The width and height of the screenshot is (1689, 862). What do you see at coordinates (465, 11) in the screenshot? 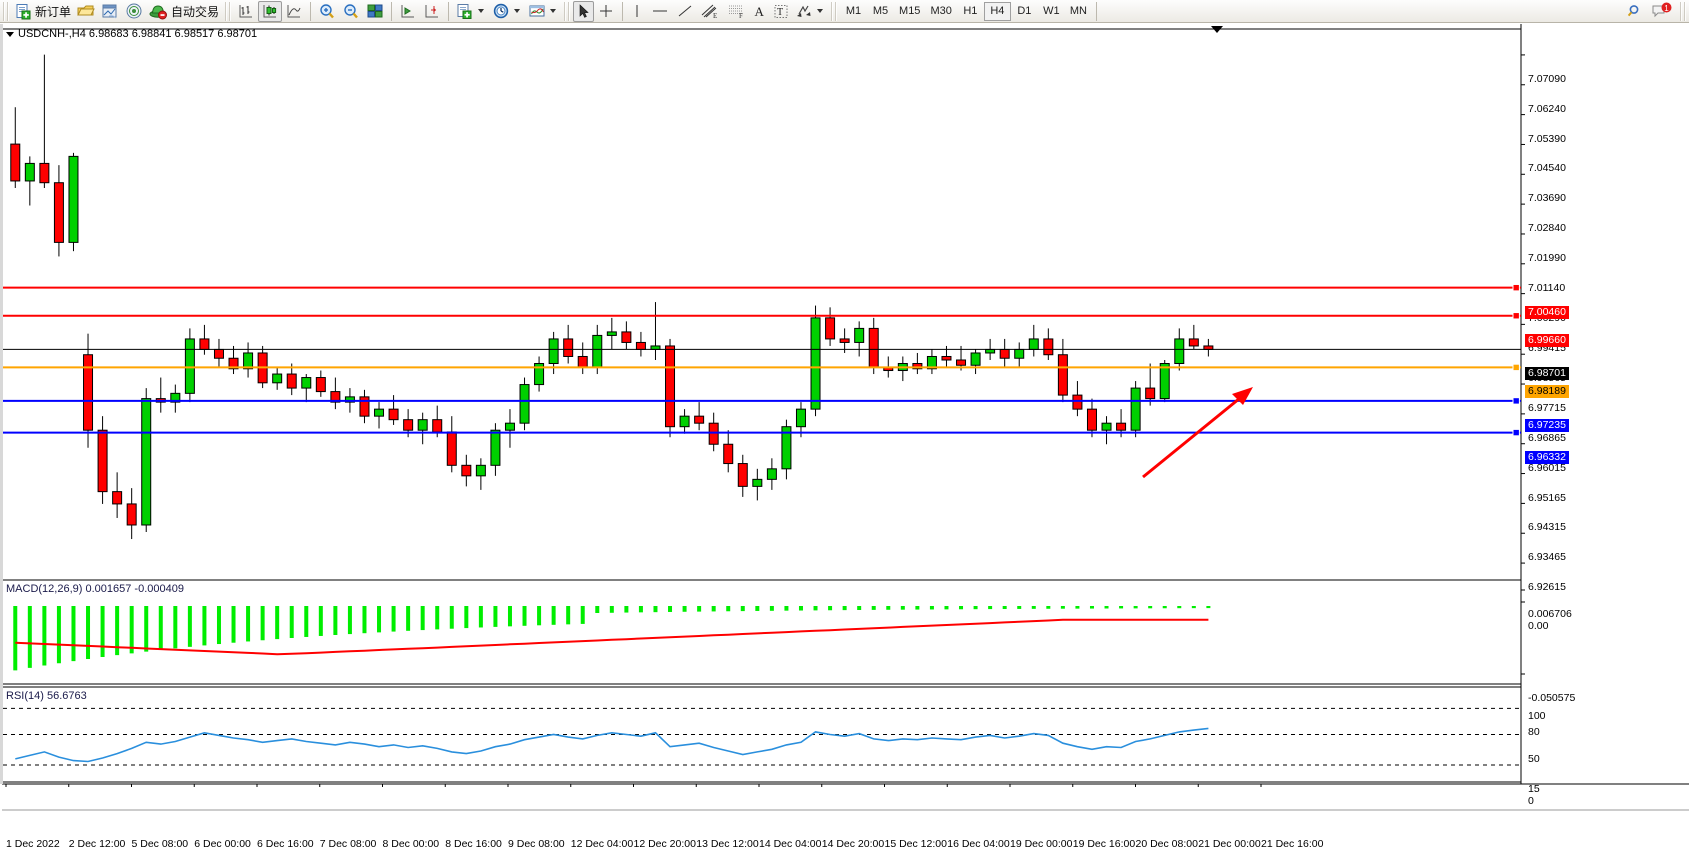
I see `indicators-icon` at bounding box center [465, 11].